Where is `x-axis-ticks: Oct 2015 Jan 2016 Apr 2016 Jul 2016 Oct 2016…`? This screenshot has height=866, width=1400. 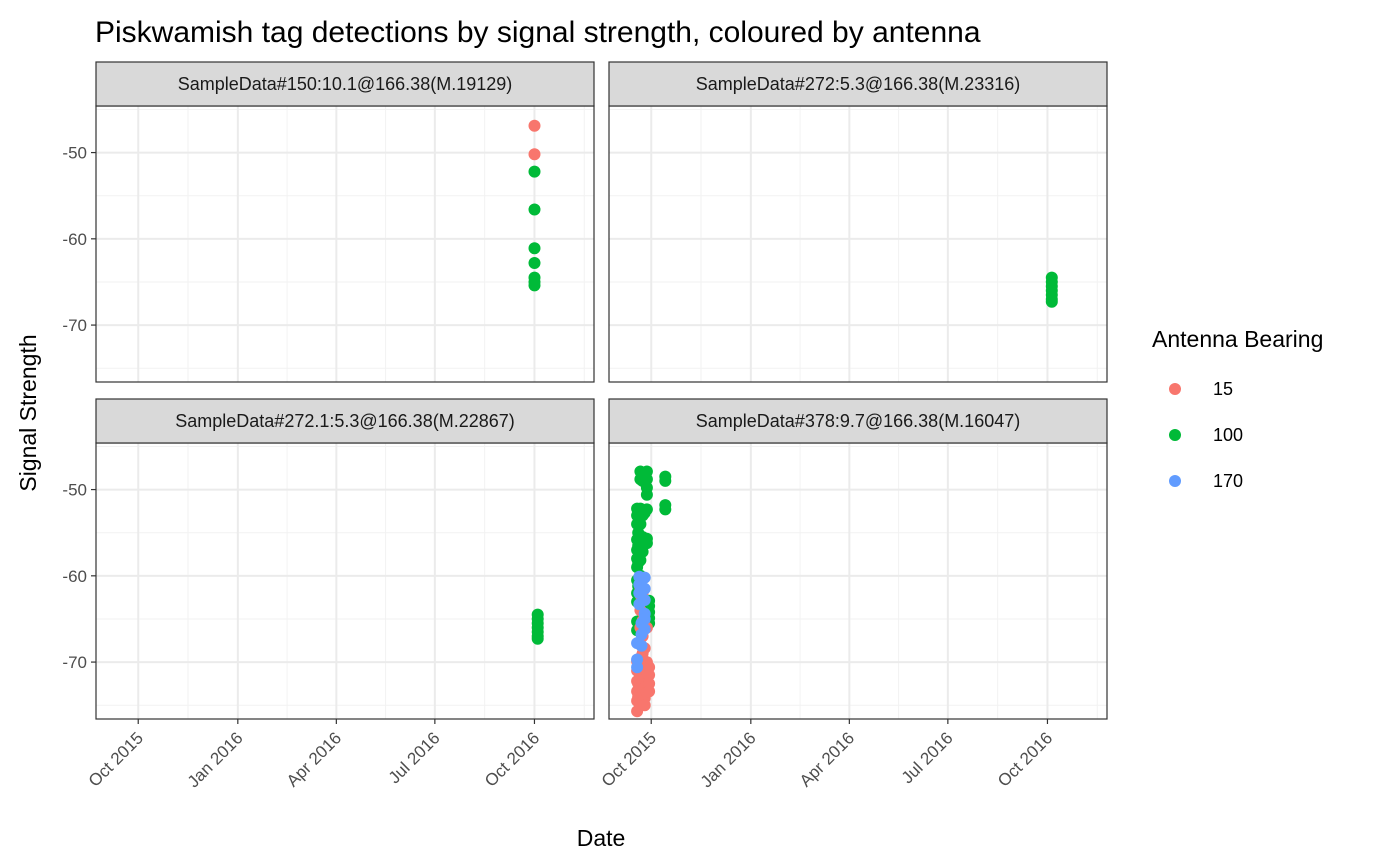 x-axis-ticks: Oct 2015 Jan 2016 Apr 2016 Jul 2016 Oct 2016… is located at coordinates (570, 755).